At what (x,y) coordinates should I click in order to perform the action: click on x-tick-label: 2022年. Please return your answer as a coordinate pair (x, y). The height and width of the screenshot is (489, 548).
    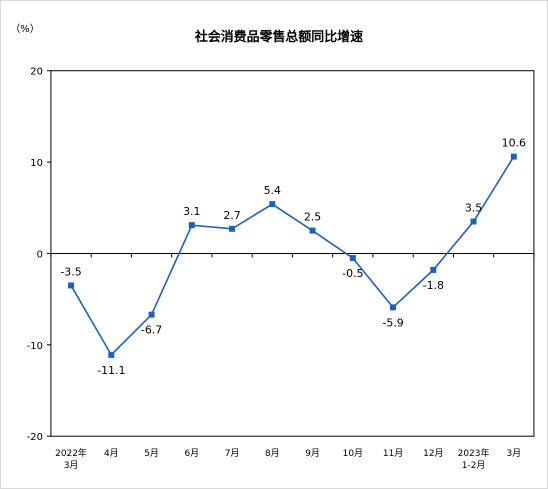
    Looking at the image, I should click on (71, 453).